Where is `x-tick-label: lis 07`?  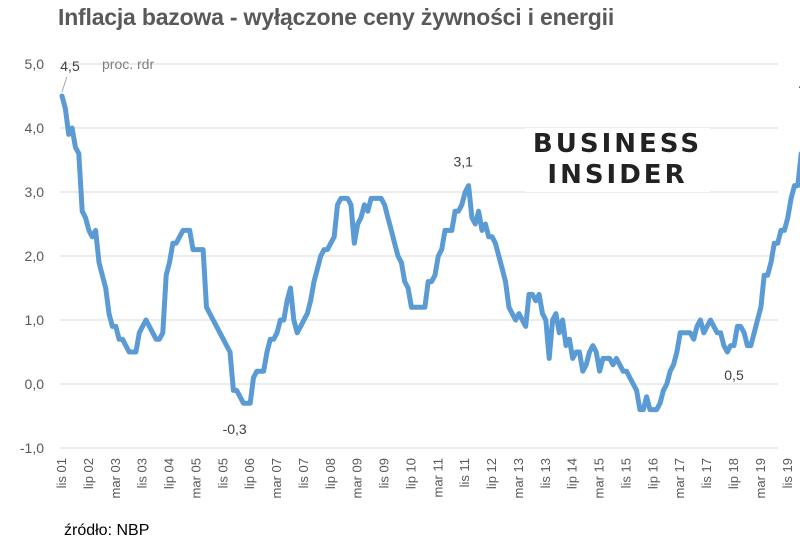 x-tick-label: lis 07 is located at coordinates (303, 473).